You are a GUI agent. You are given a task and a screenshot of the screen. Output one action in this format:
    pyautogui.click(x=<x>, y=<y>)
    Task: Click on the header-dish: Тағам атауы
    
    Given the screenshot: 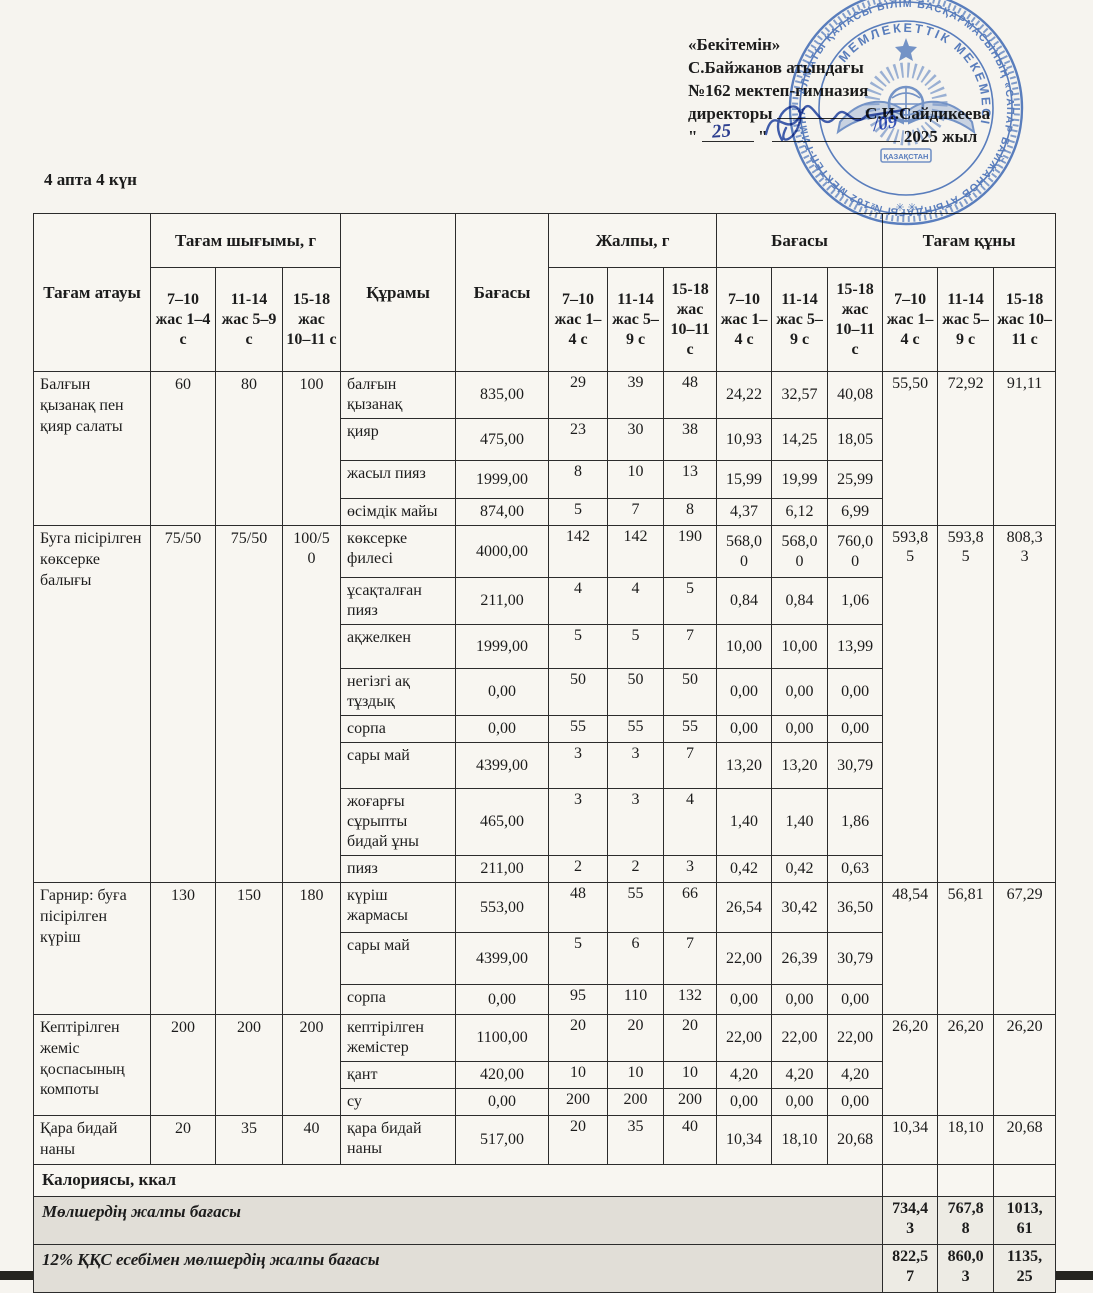 What is the action you would take?
    pyautogui.click(x=92, y=292)
    